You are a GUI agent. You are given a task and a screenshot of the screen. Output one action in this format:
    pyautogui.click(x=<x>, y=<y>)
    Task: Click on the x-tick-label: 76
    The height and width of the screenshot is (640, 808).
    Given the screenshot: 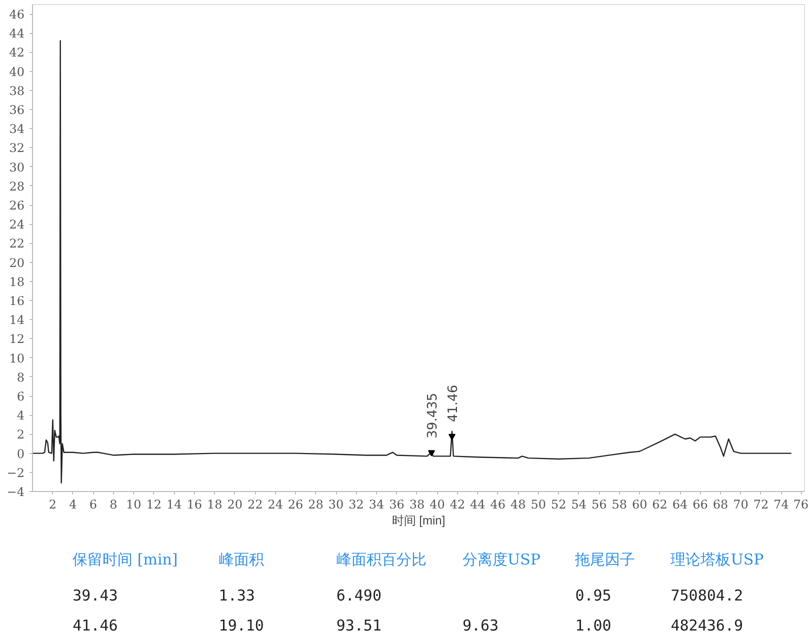 What is the action you would take?
    pyautogui.click(x=800, y=505)
    